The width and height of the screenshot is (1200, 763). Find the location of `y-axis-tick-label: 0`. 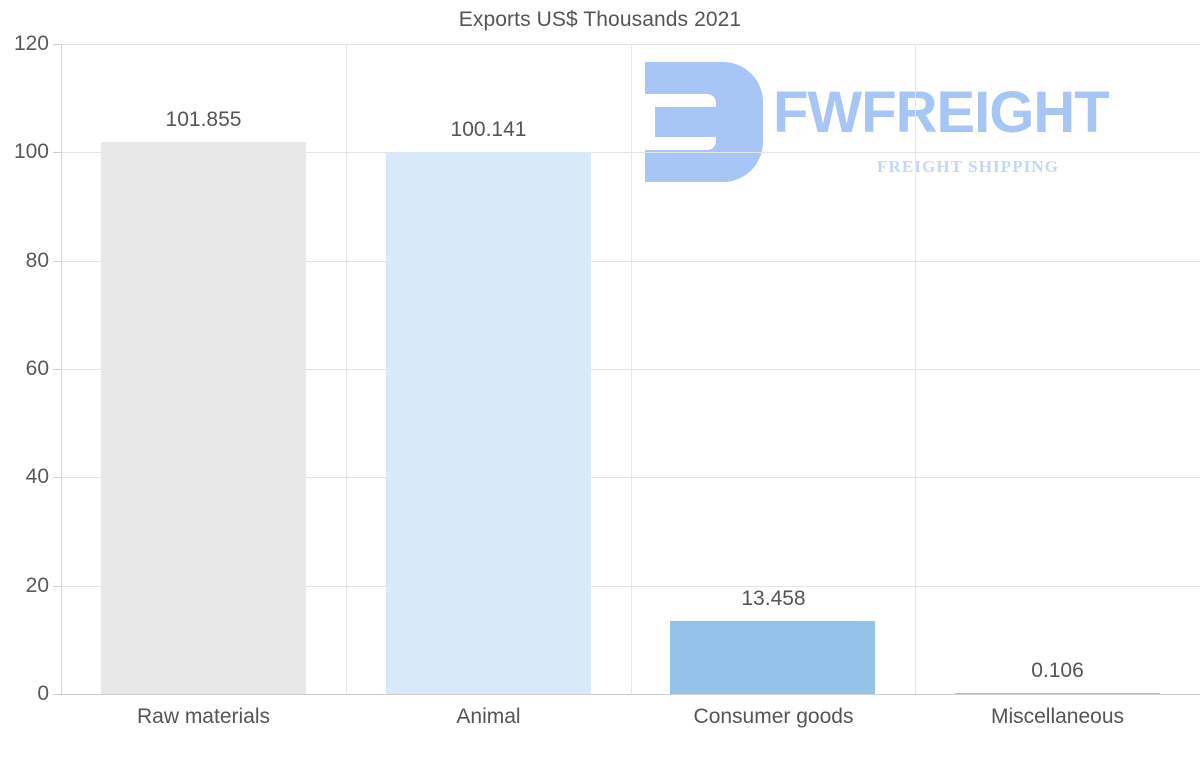

y-axis-tick-label: 0 is located at coordinates (43, 693).